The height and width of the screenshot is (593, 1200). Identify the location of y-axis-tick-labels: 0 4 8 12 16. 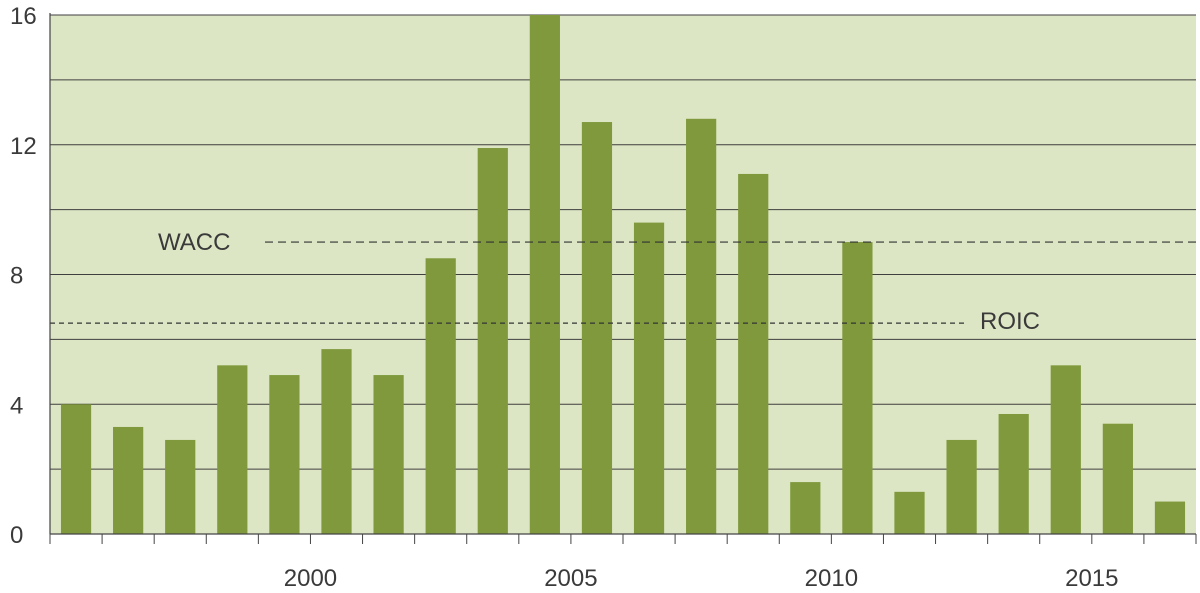
(23, 276).